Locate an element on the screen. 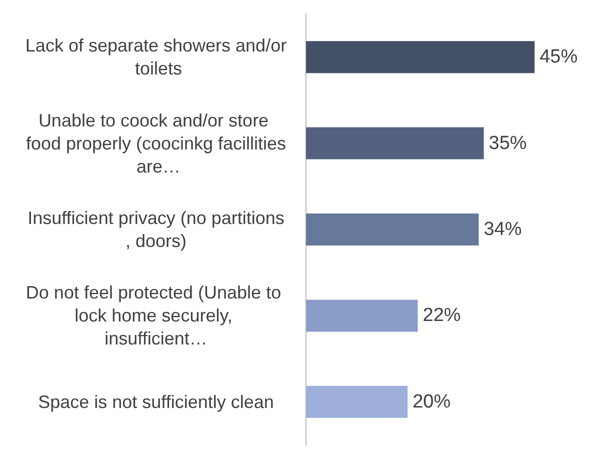 The image size is (610, 459). data-label: 34% is located at coordinates (503, 229).